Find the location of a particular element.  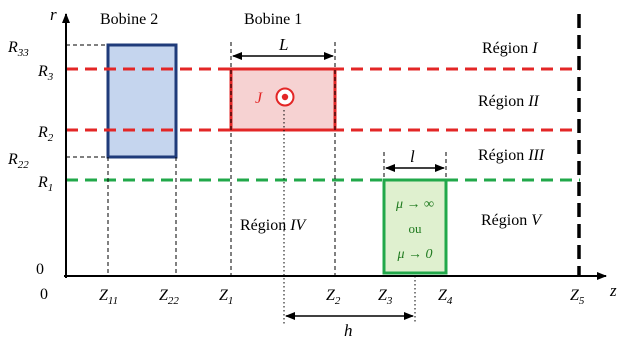

region-III-label: Région III is located at coordinates (511, 155).